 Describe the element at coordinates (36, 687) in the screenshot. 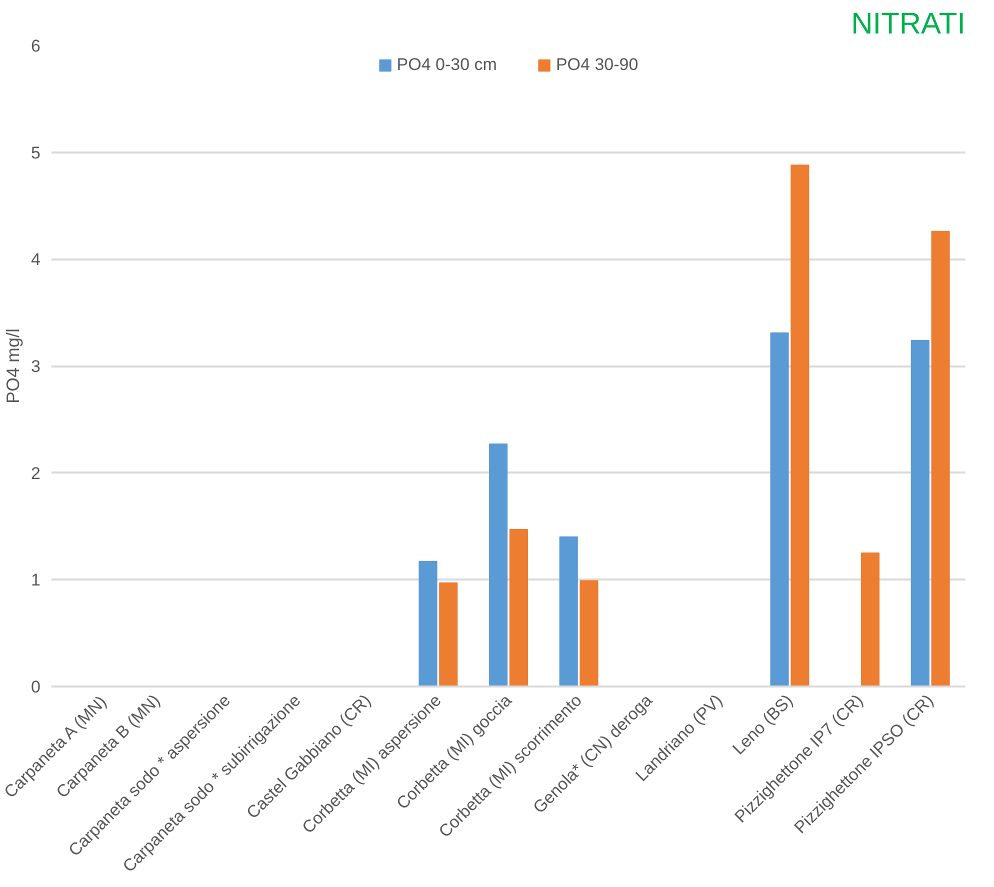

I see `y-tick-label: 0` at that location.